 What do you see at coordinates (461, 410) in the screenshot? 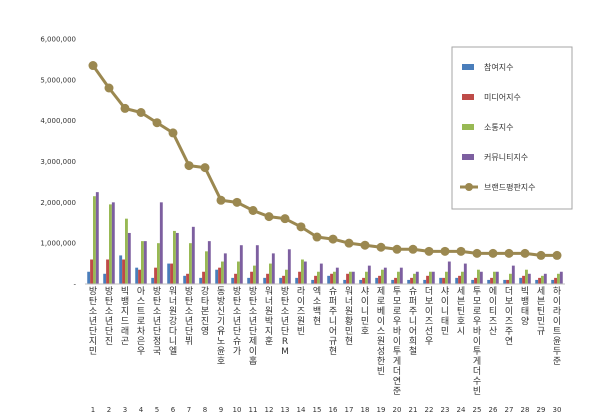
I see `rank-label-24: 24` at bounding box center [461, 410].